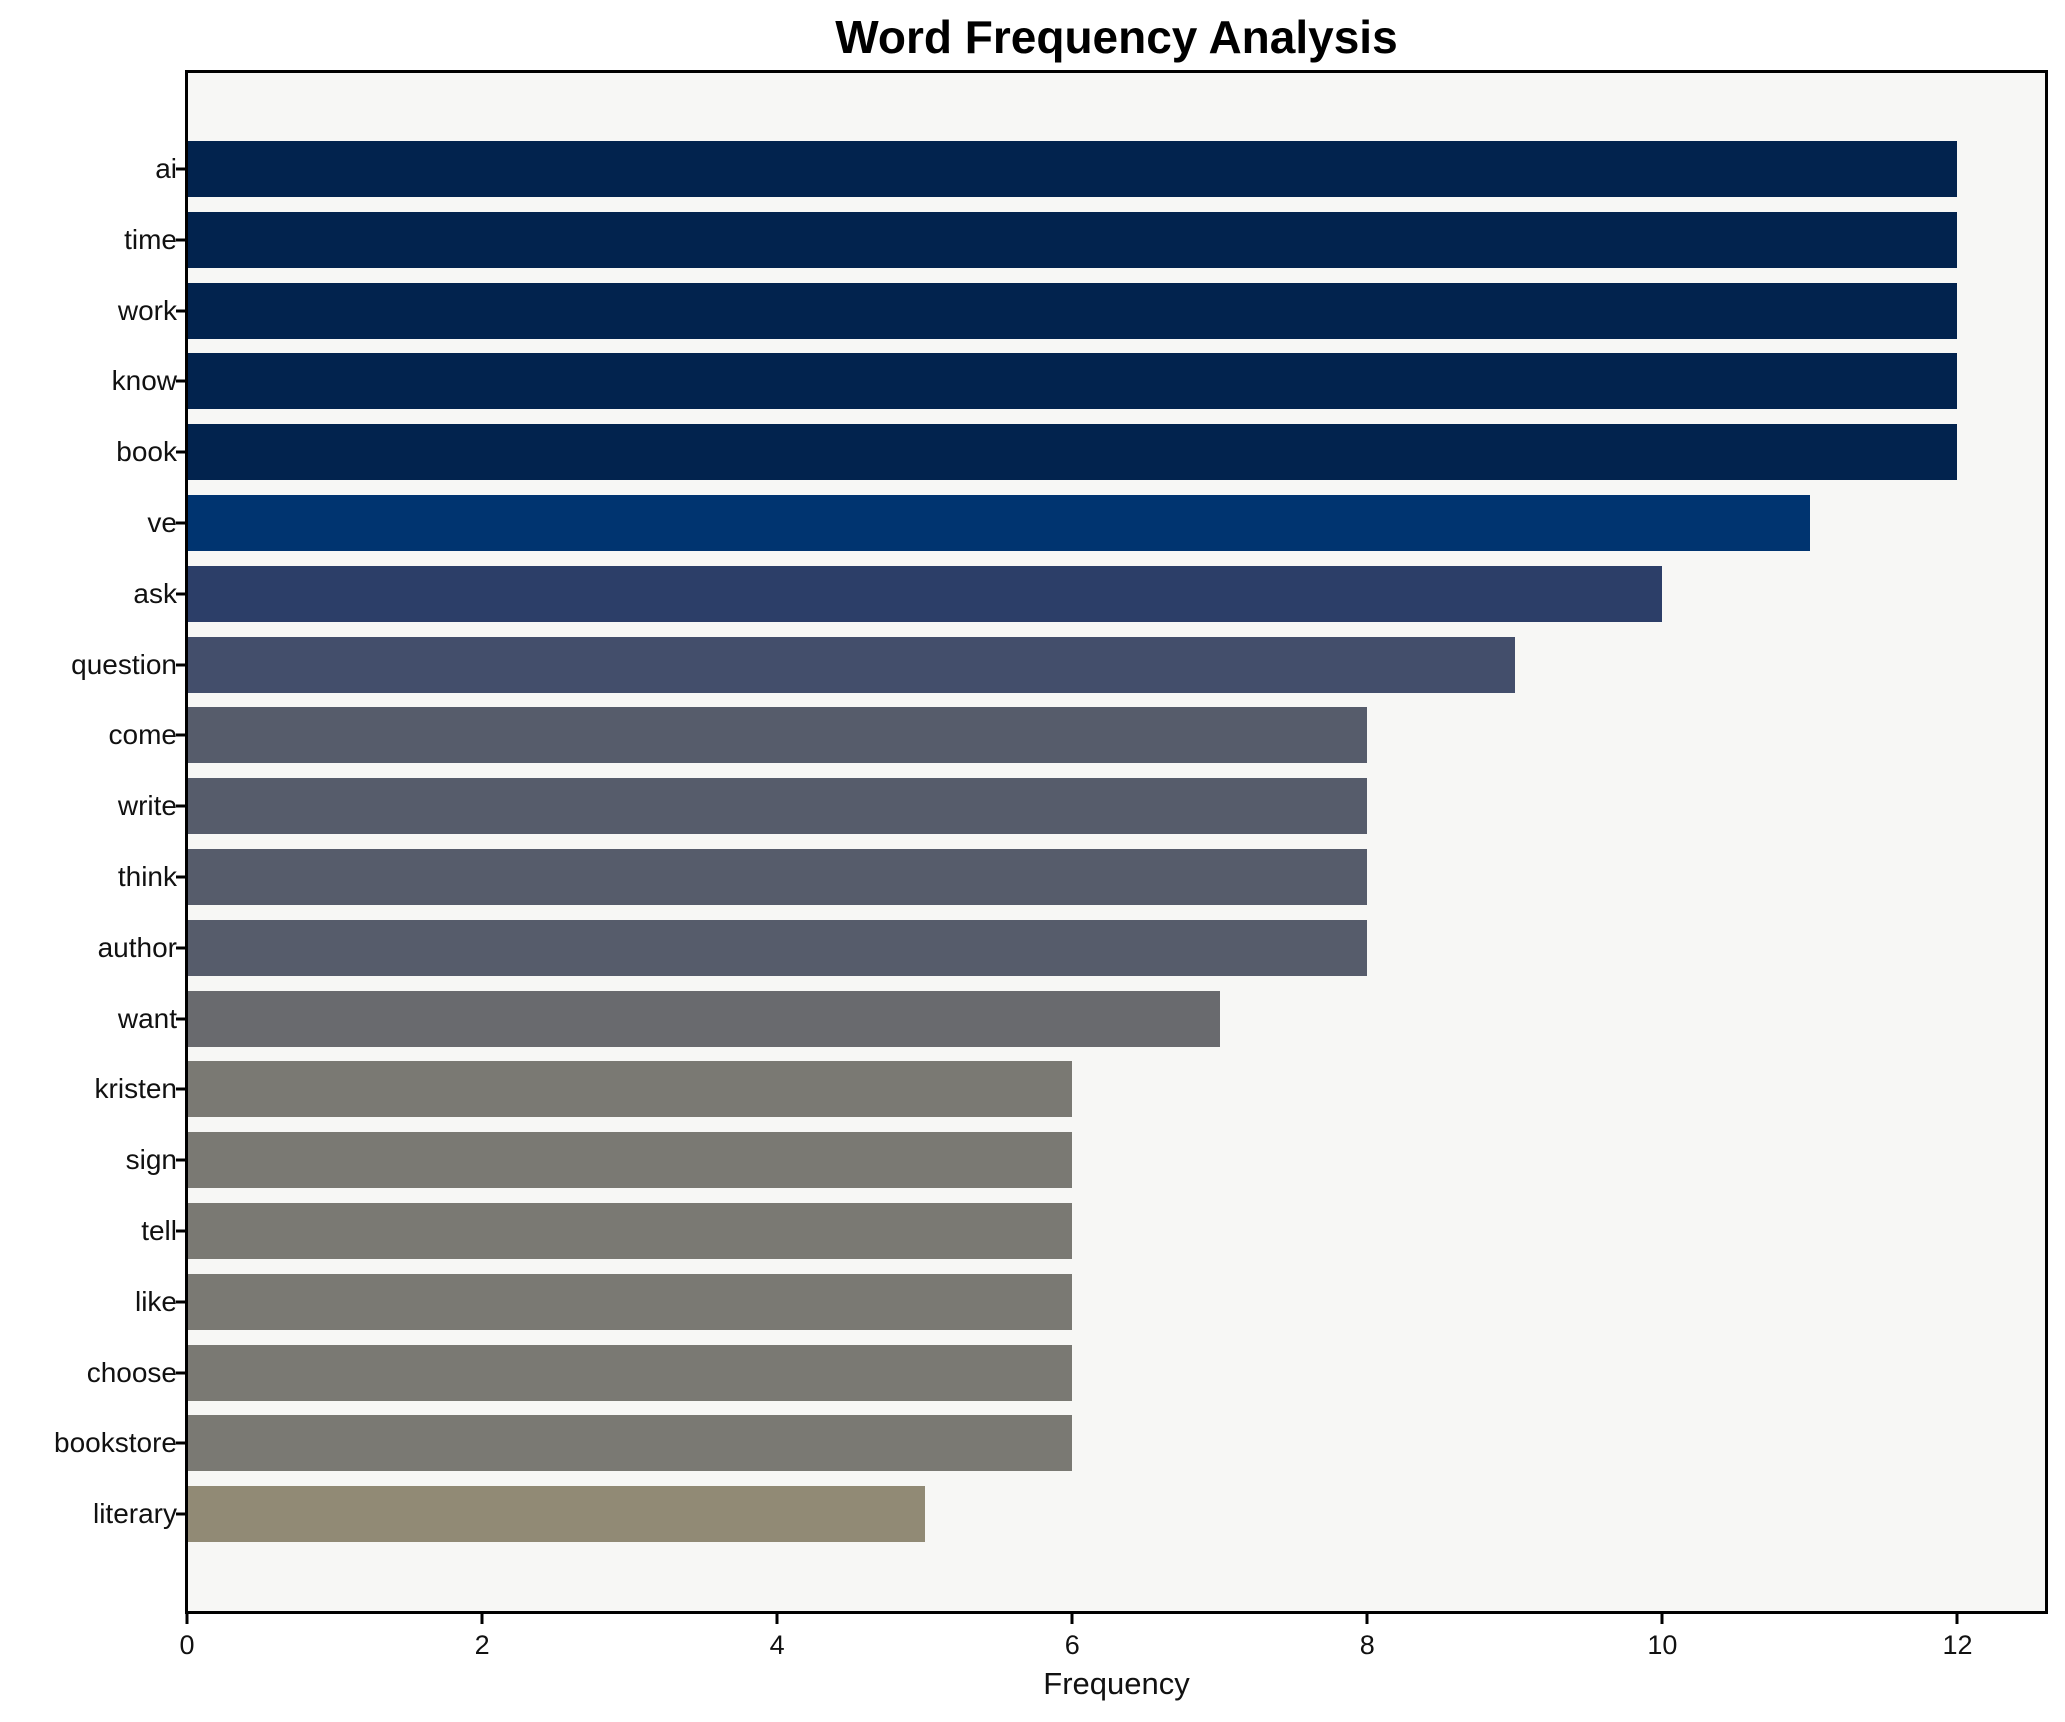  Describe the element at coordinates (777, 1645) in the screenshot. I see `x-tick-label: 4` at that location.